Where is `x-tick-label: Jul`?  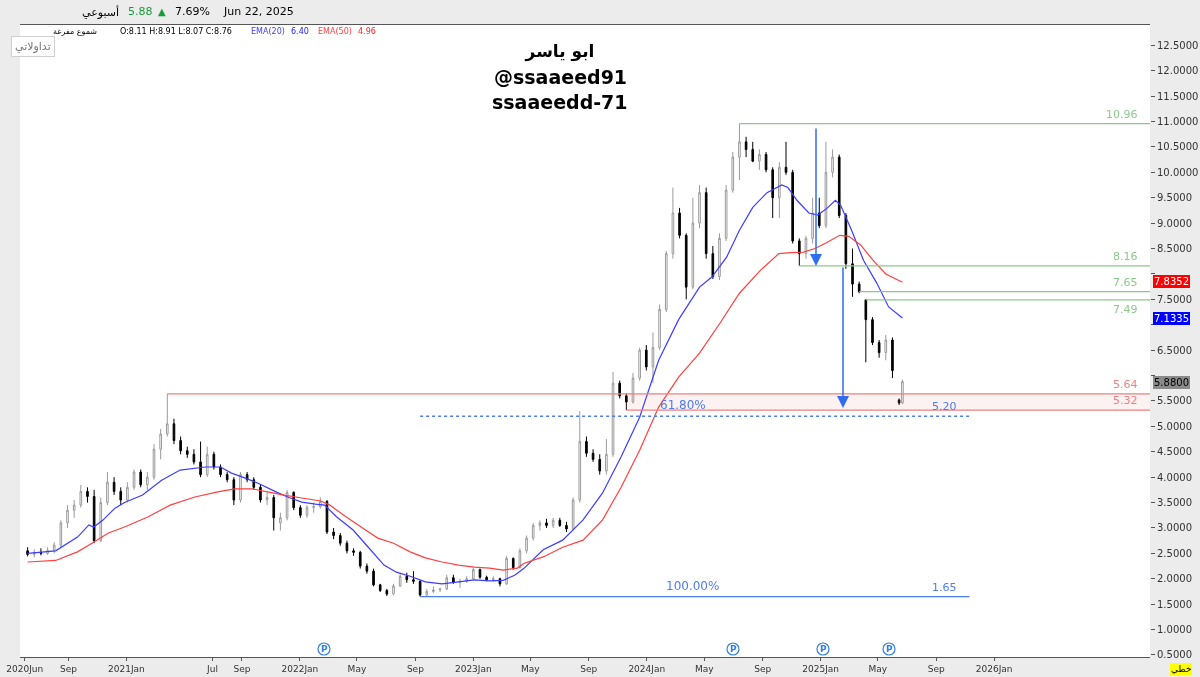 x-tick-label: Jul is located at coordinates (212, 668).